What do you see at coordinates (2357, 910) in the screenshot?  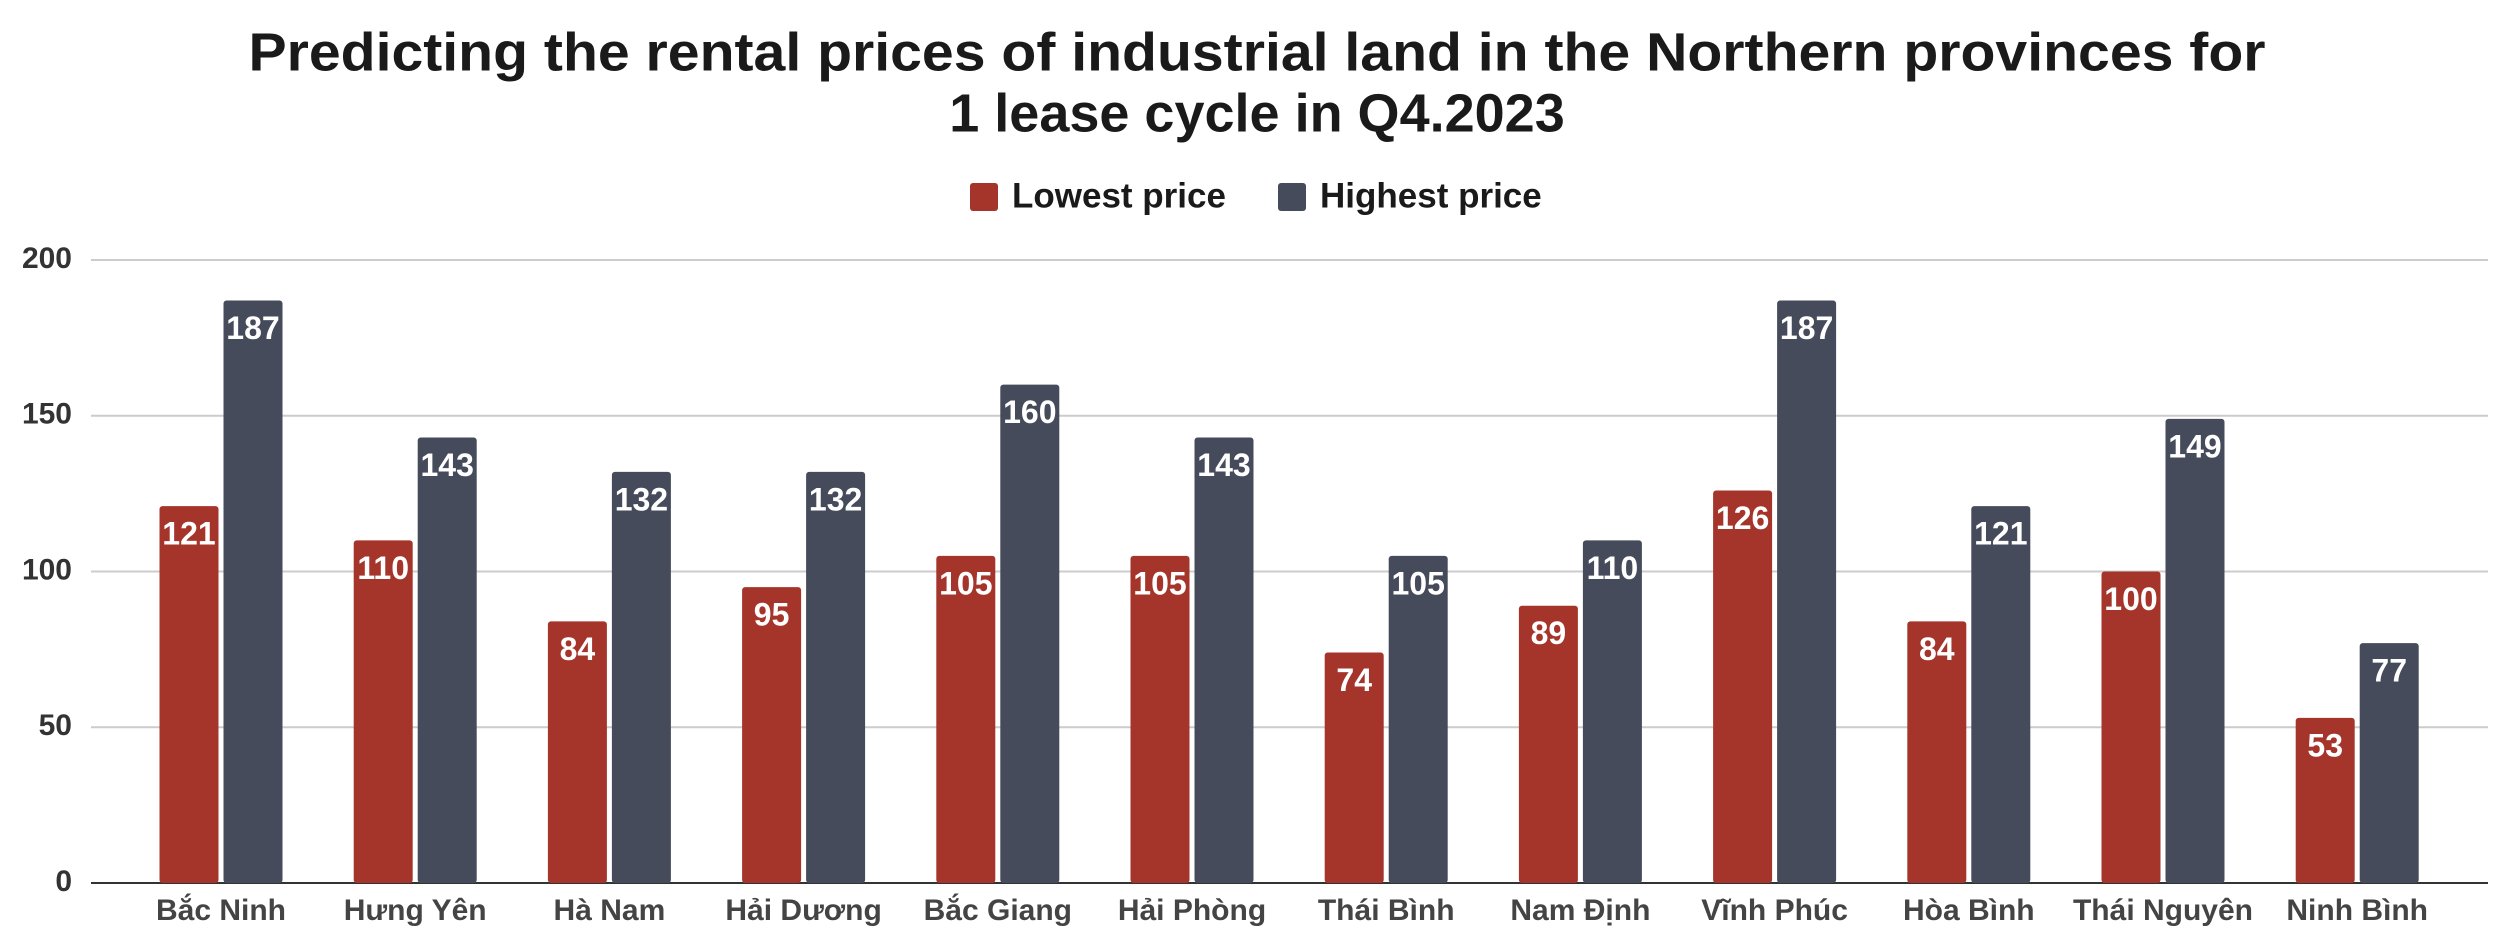 I see `x-tick-label: Ninh Bình` at bounding box center [2357, 910].